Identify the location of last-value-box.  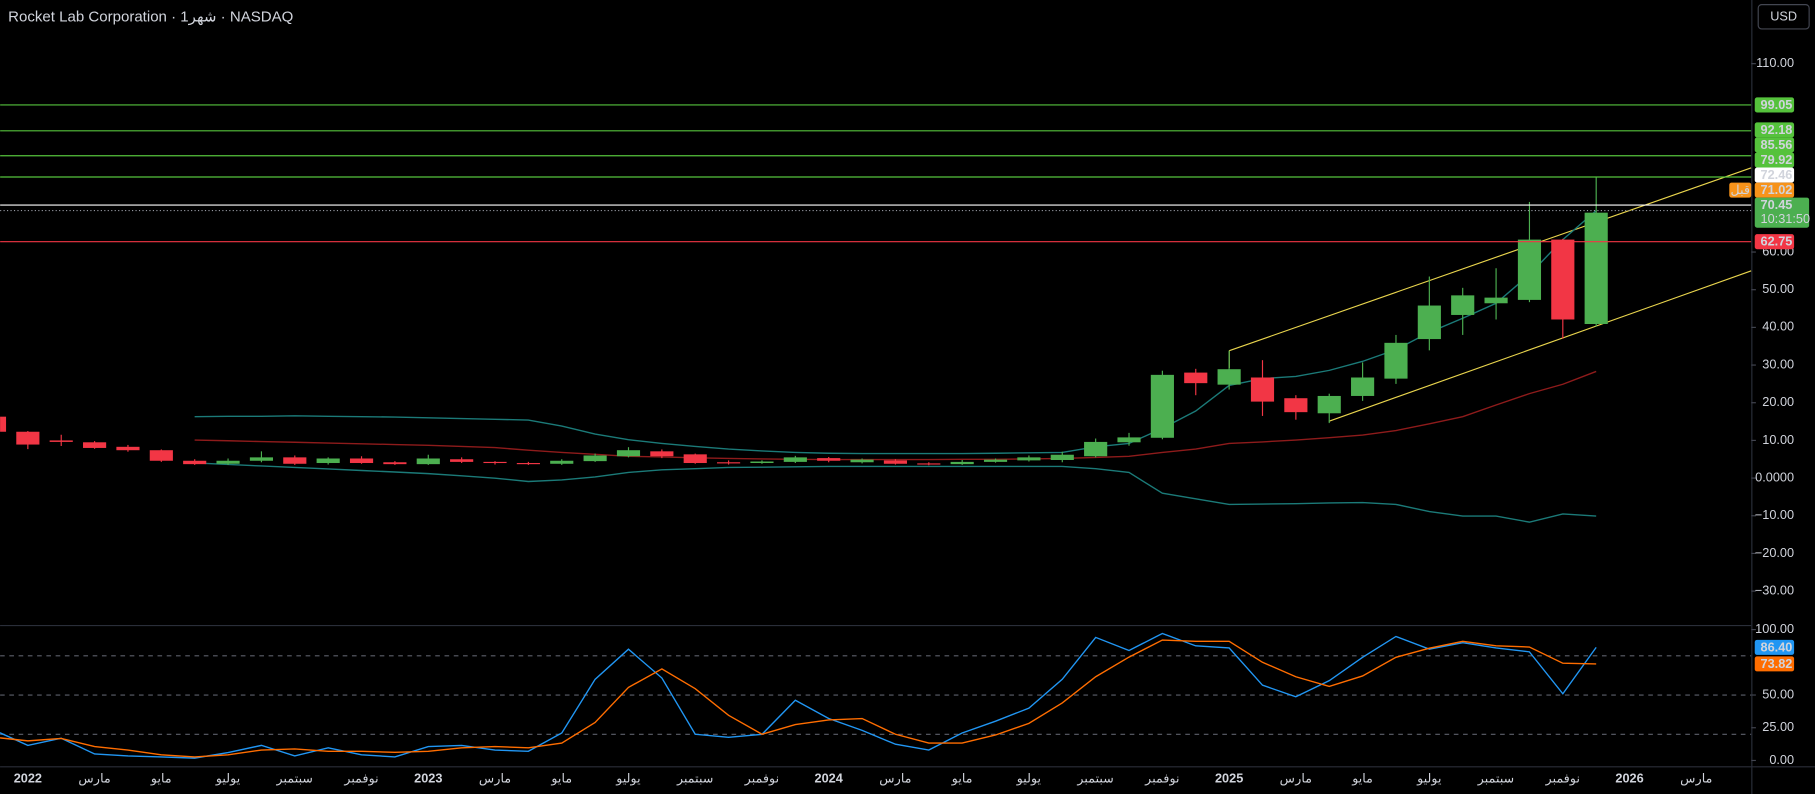
(1774, 664).